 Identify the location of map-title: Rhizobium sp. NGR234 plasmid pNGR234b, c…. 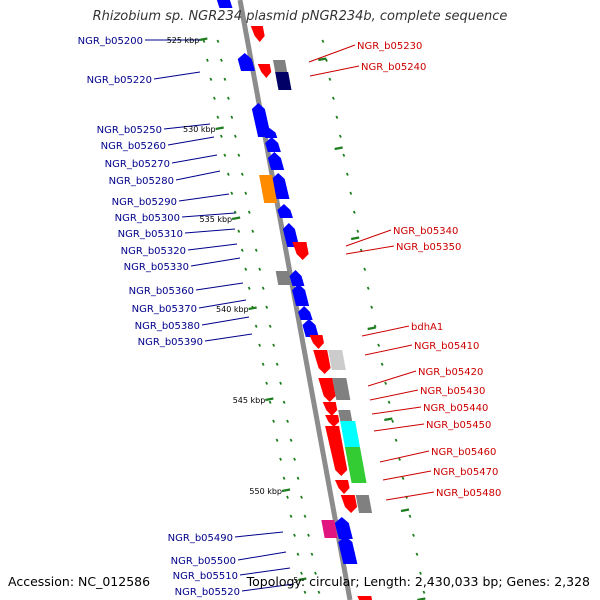
(300, 16).